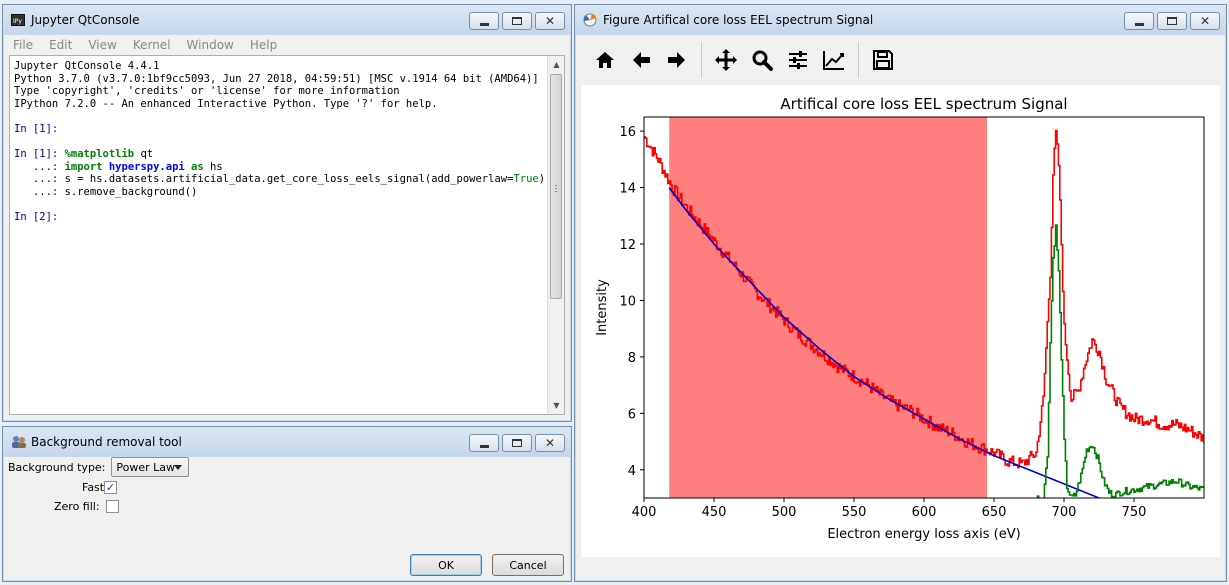 The width and height of the screenshot is (1229, 585). Describe the element at coordinates (1064, 512) in the screenshot. I see `x-tick-label: 700` at that location.